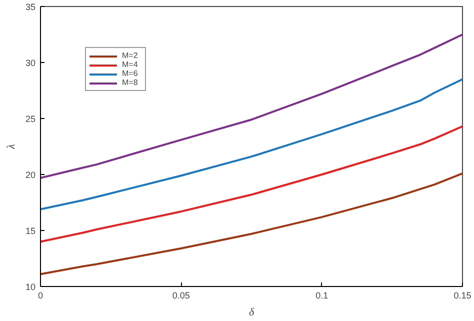 This screenshot has width=474, height=321. I want to click on y-tick-label: 35, so click(30, 7).